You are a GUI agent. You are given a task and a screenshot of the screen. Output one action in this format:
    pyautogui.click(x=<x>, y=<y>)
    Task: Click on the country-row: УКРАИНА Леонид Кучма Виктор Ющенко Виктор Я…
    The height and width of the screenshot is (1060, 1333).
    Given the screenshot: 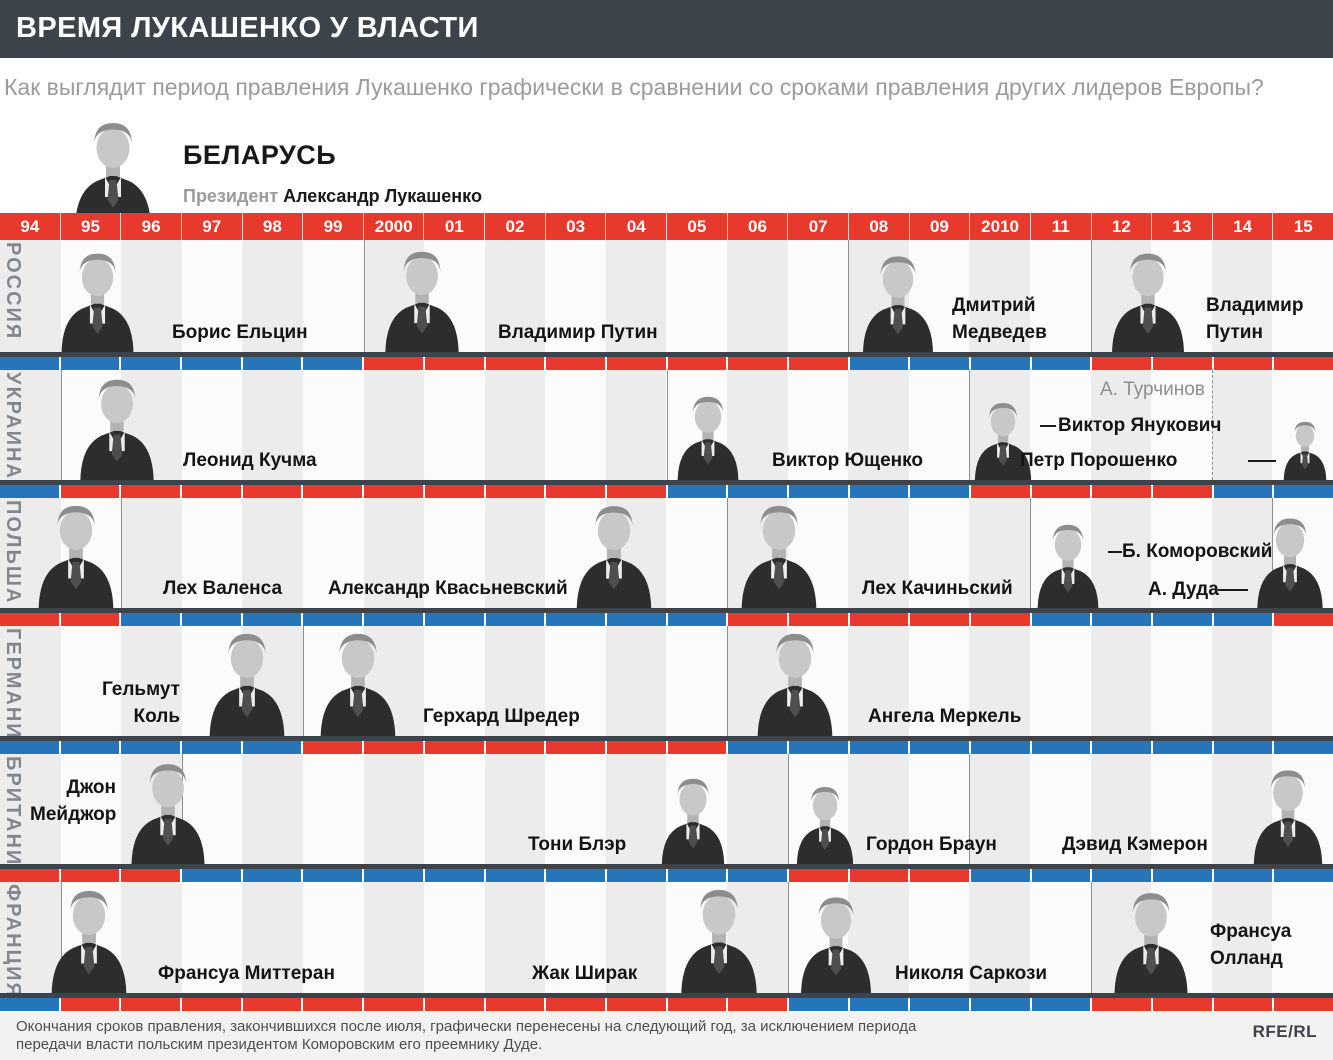 What is the action you would take?
    pyautogui.click(x=666, y=434)
    